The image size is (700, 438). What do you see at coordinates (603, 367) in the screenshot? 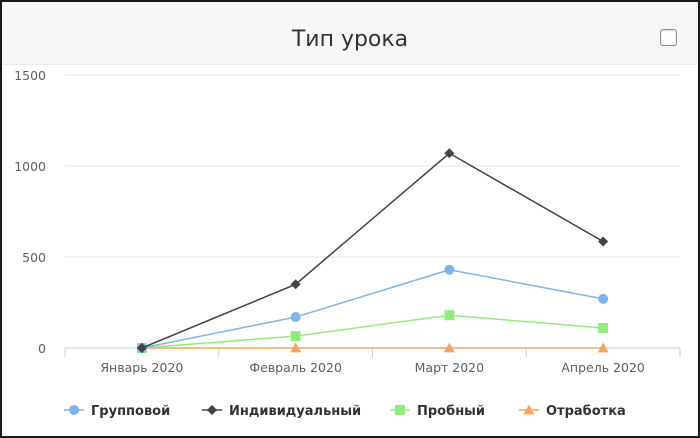
I see `x-tick-label: Апрель 2020` at bounding box center [603, 367].